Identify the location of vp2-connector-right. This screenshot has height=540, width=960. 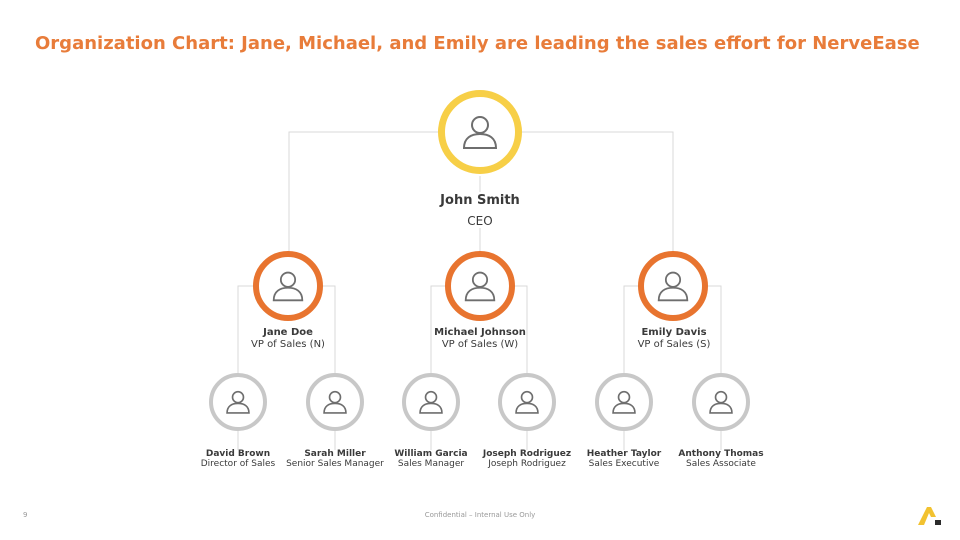
(521, 330).